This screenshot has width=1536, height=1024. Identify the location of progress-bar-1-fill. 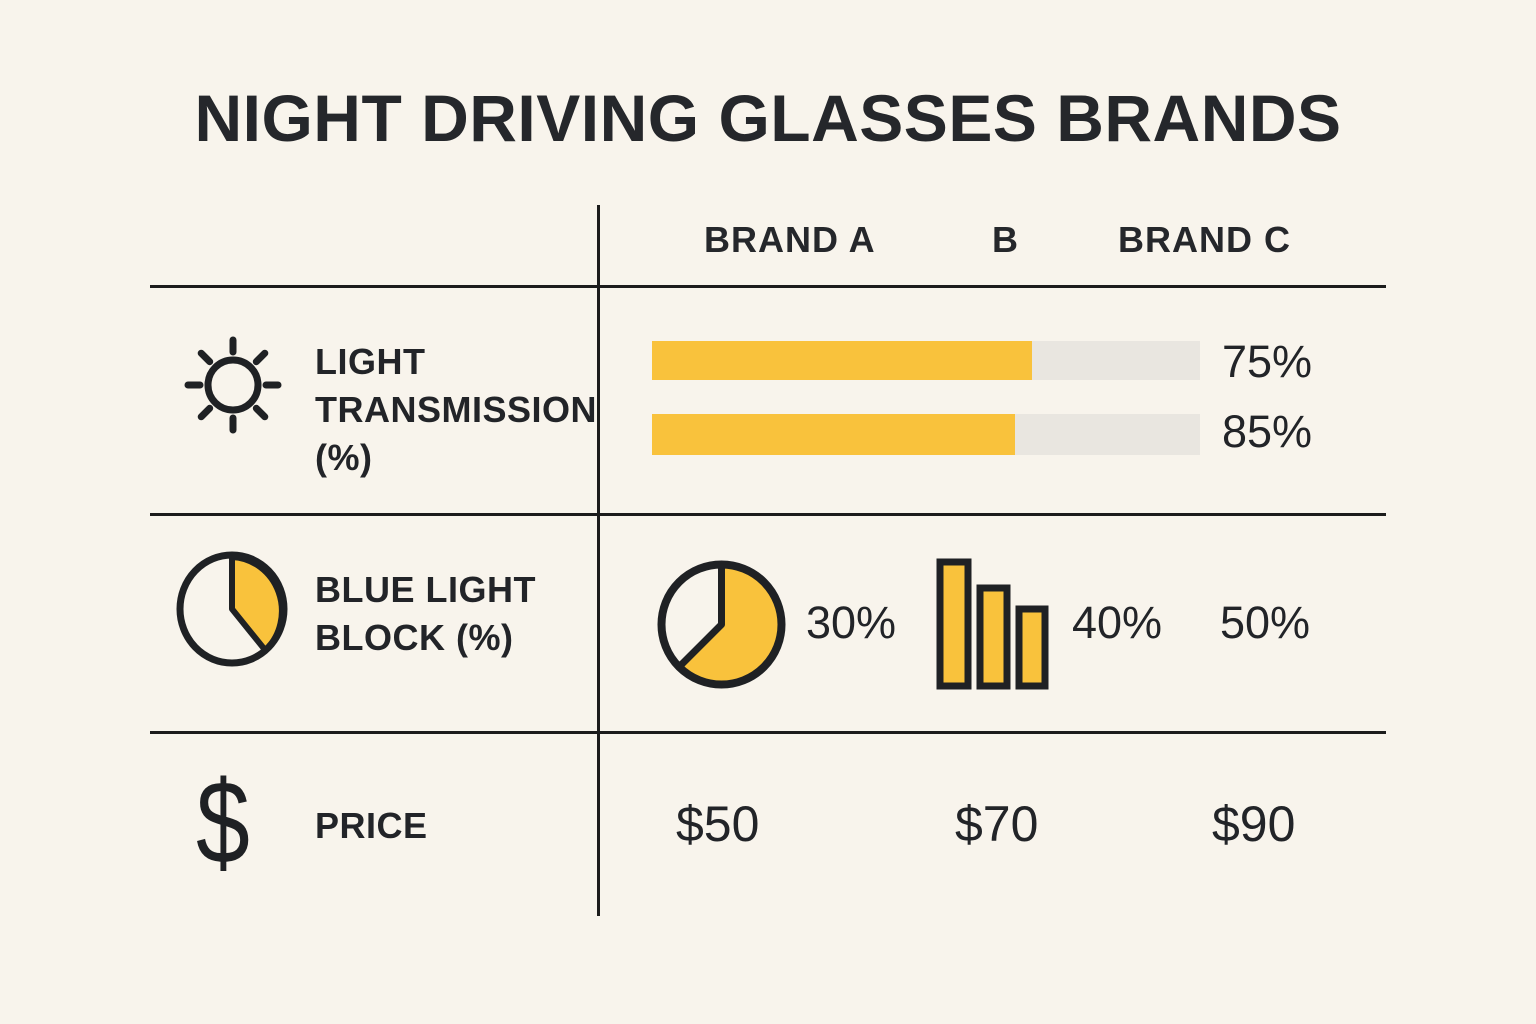
(842, 360).